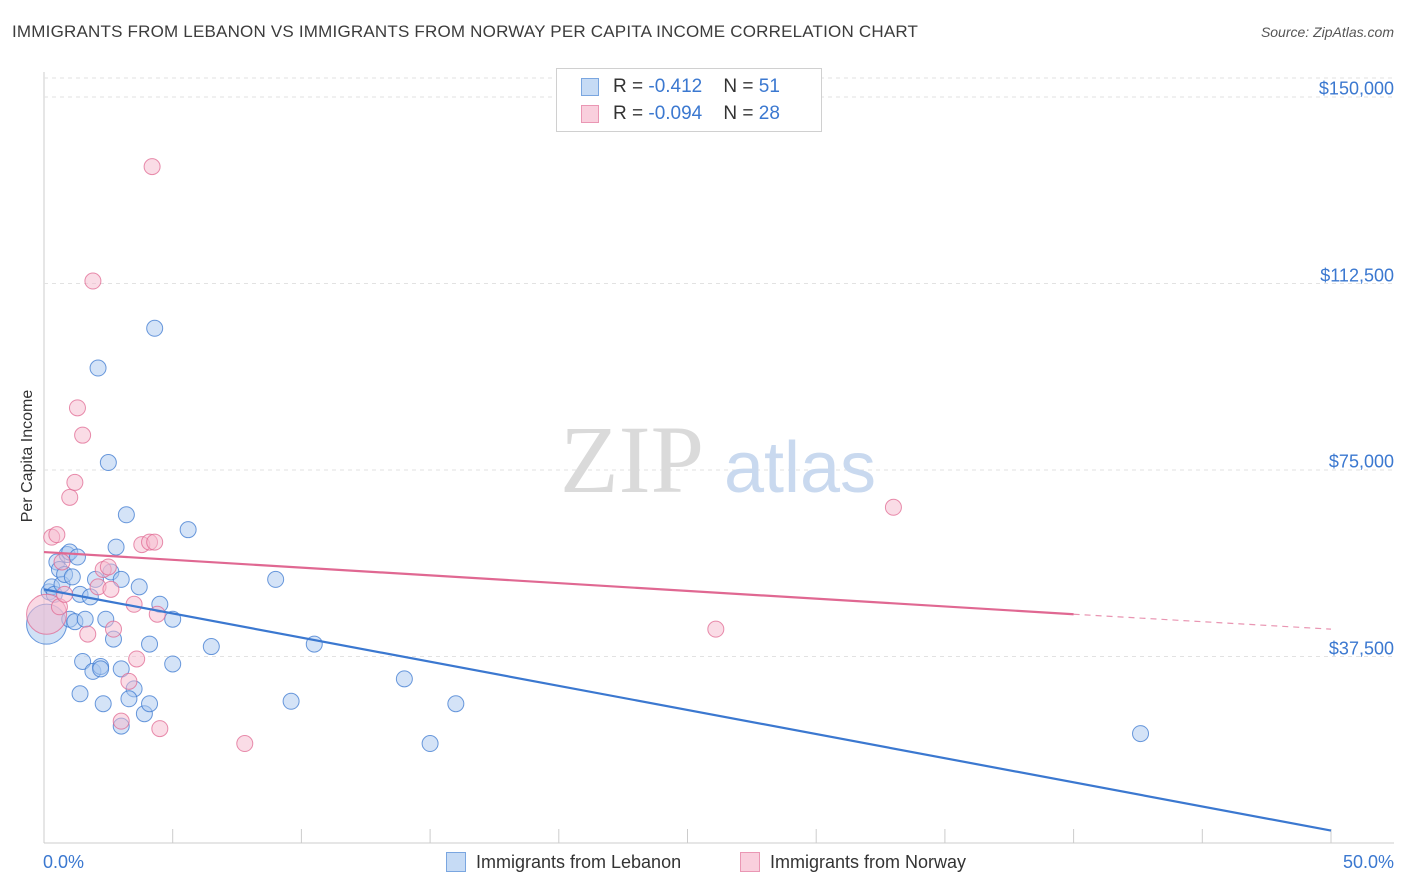 This screenshot has width=1406, height=892. Describe the element at coordinates (590, 87) in the screenshot. I see `lebanon-swatch` at that location.